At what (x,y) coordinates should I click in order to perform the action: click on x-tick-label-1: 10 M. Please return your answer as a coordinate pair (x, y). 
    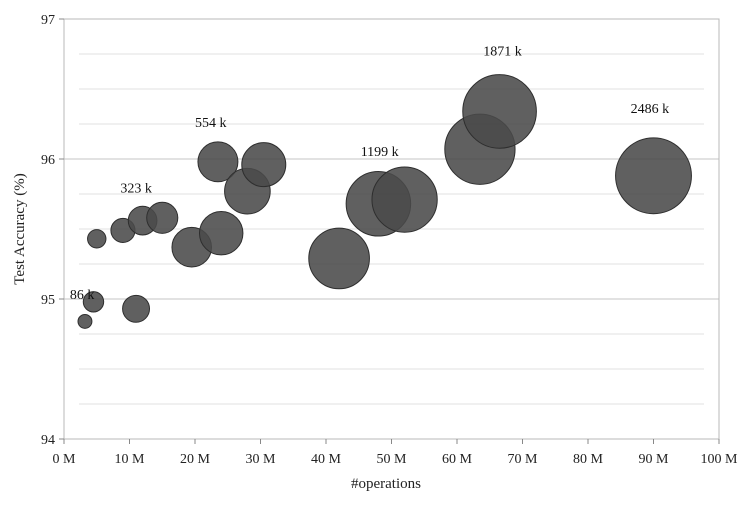
    Looking at the image, I should click on (130, 459).